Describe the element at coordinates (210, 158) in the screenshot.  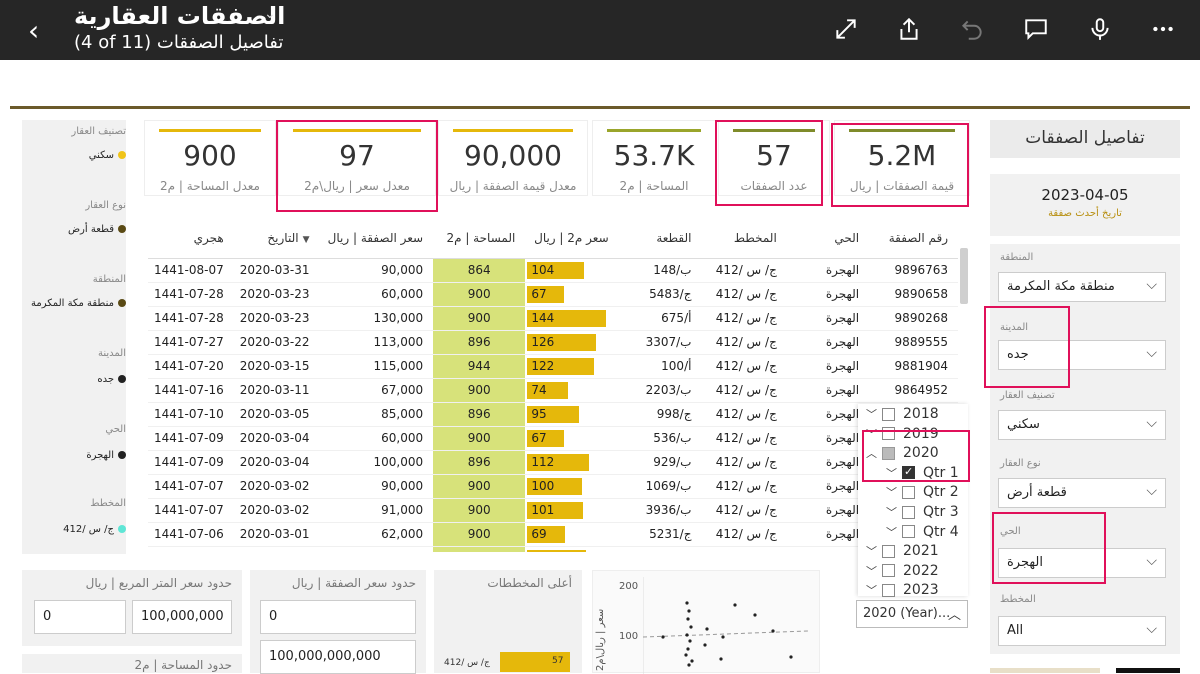
I see `kpi-avg-area: 900 معدل المساحة | م2` at that location.